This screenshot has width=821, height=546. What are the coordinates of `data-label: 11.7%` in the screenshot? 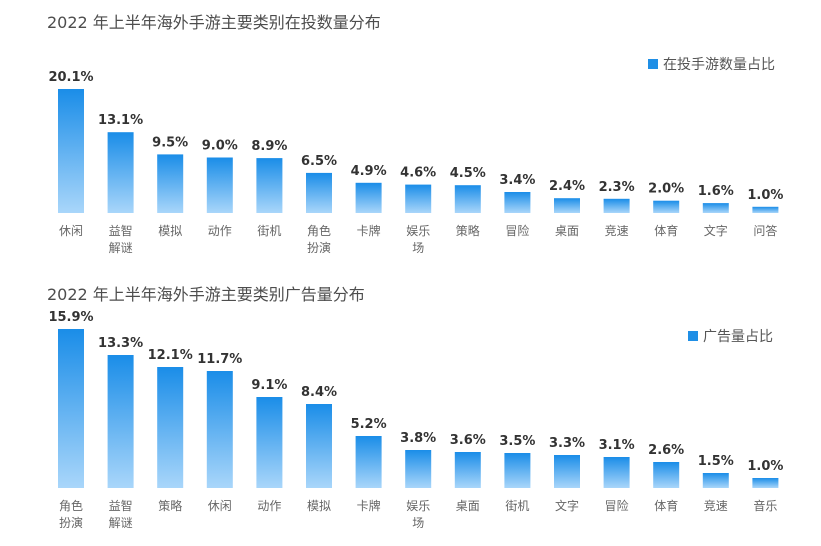 It's located at (219, 359).